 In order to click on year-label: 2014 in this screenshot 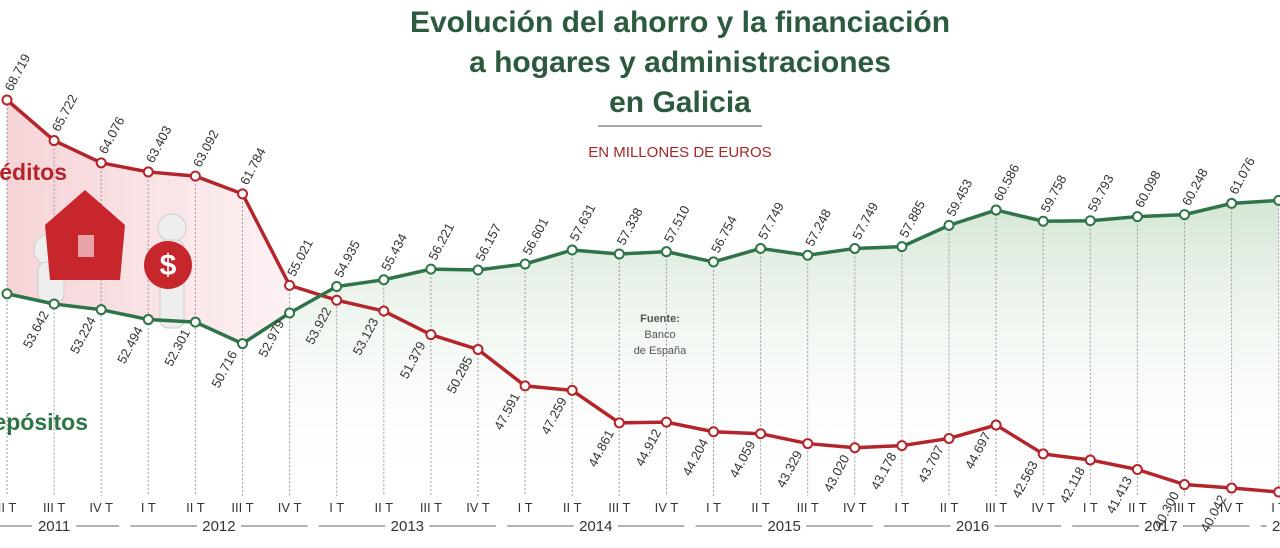, I will do `click(595, 526)`.